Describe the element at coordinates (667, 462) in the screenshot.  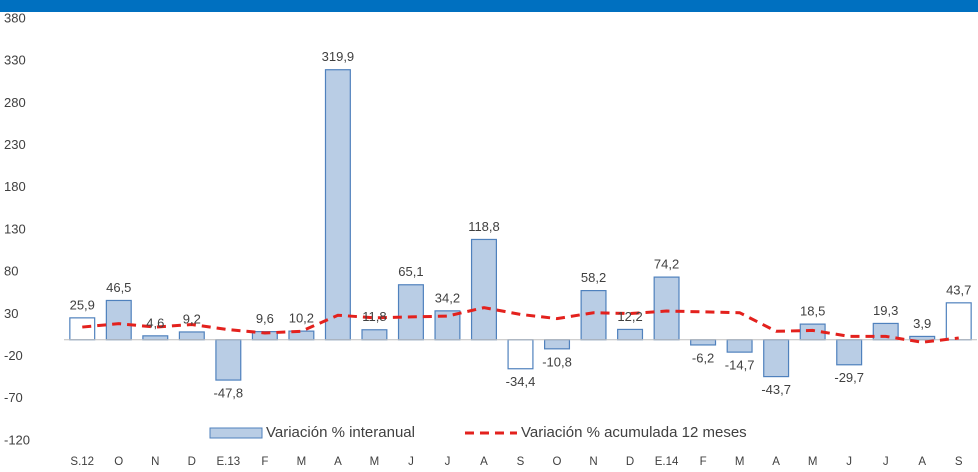
I see `x-tick-label: E.14` at that location.